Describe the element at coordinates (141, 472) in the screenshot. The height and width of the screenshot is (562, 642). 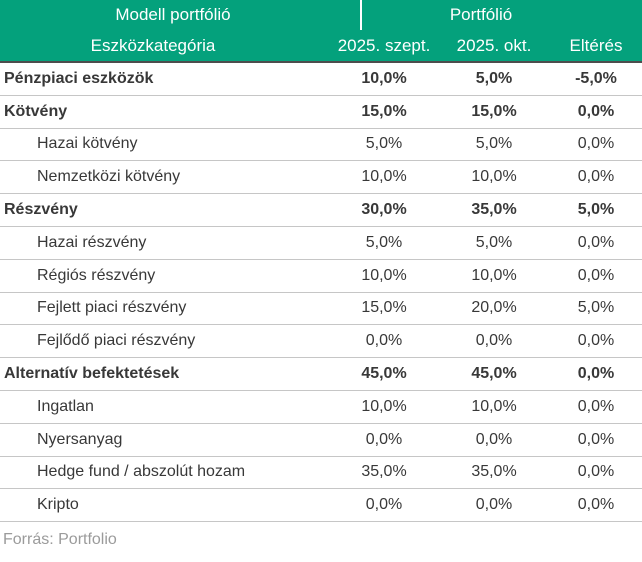
I see `row-label: Hedge fund / abszolút hozam` at that location.